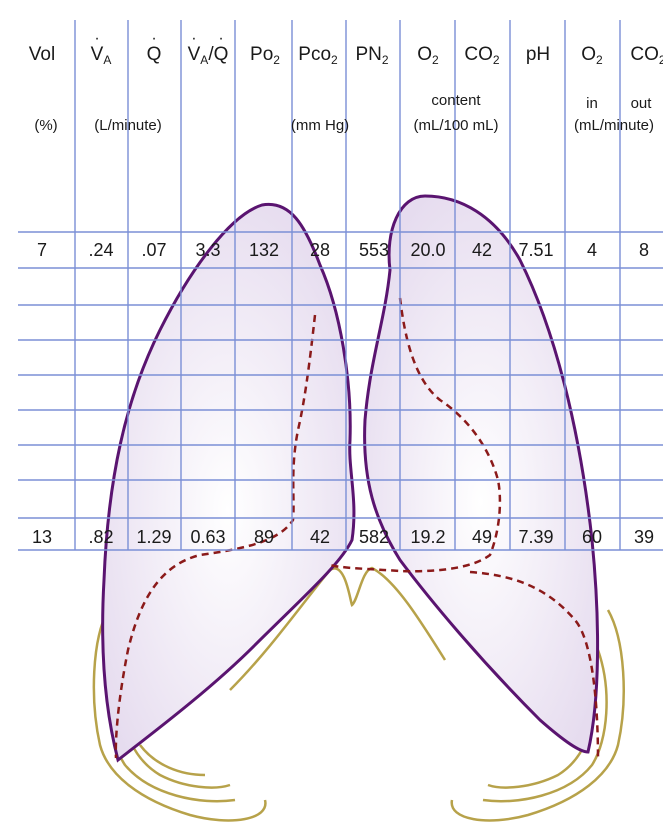 The height and width of the screenshot is (829, 663). I want to click on unit-vol: (%), so click(46, 125).